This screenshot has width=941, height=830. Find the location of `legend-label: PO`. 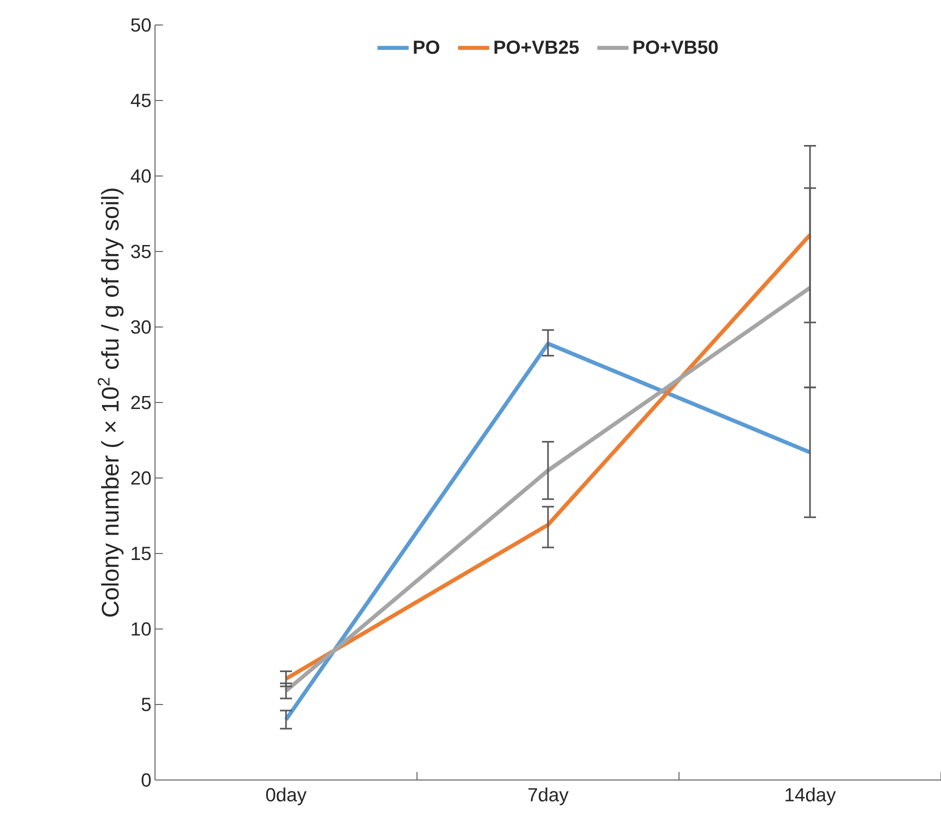

legend-label: PO is located at coordinates (427, 47).